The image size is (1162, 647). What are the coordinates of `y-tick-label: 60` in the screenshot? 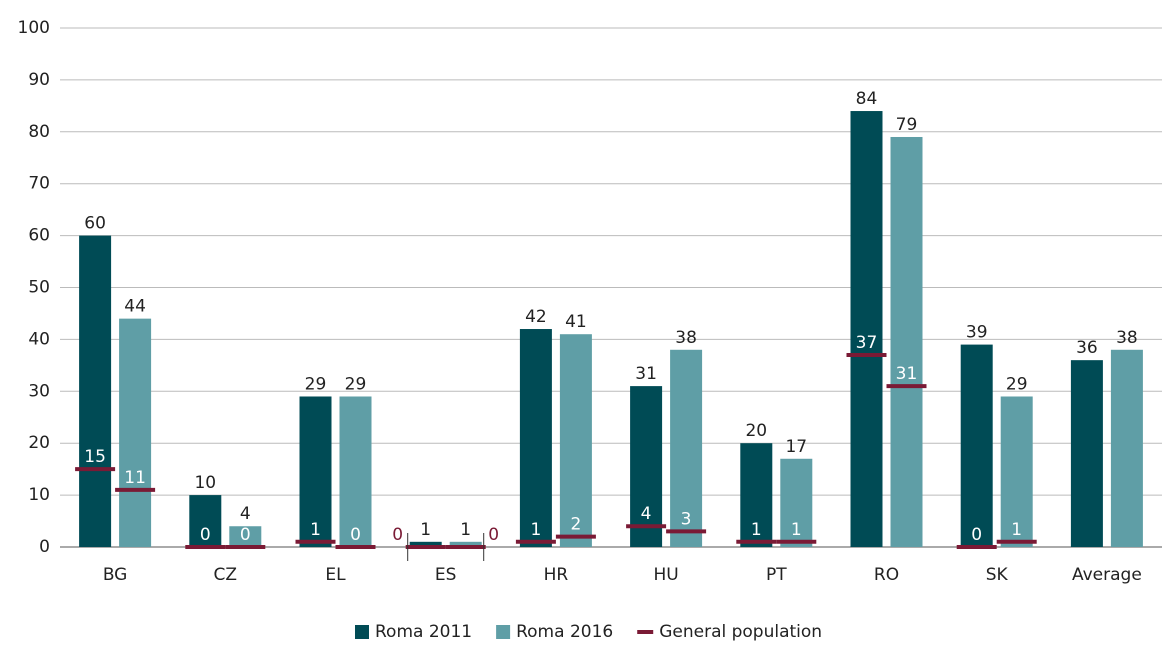 It's located at (39, 236).